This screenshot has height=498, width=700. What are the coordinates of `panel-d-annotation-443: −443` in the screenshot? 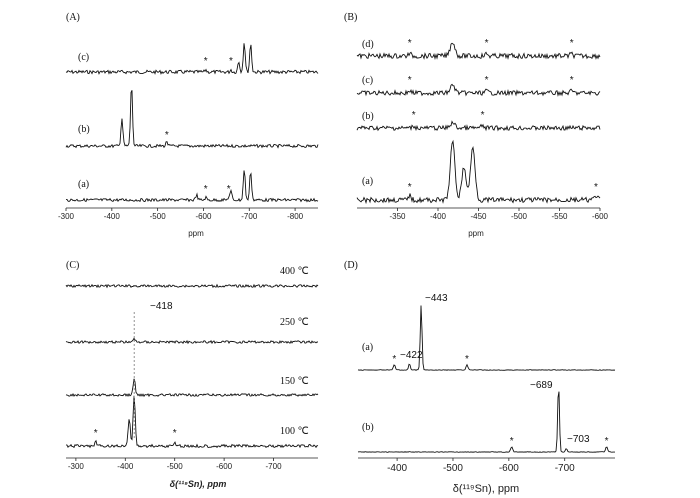 It's located at (436, 298).